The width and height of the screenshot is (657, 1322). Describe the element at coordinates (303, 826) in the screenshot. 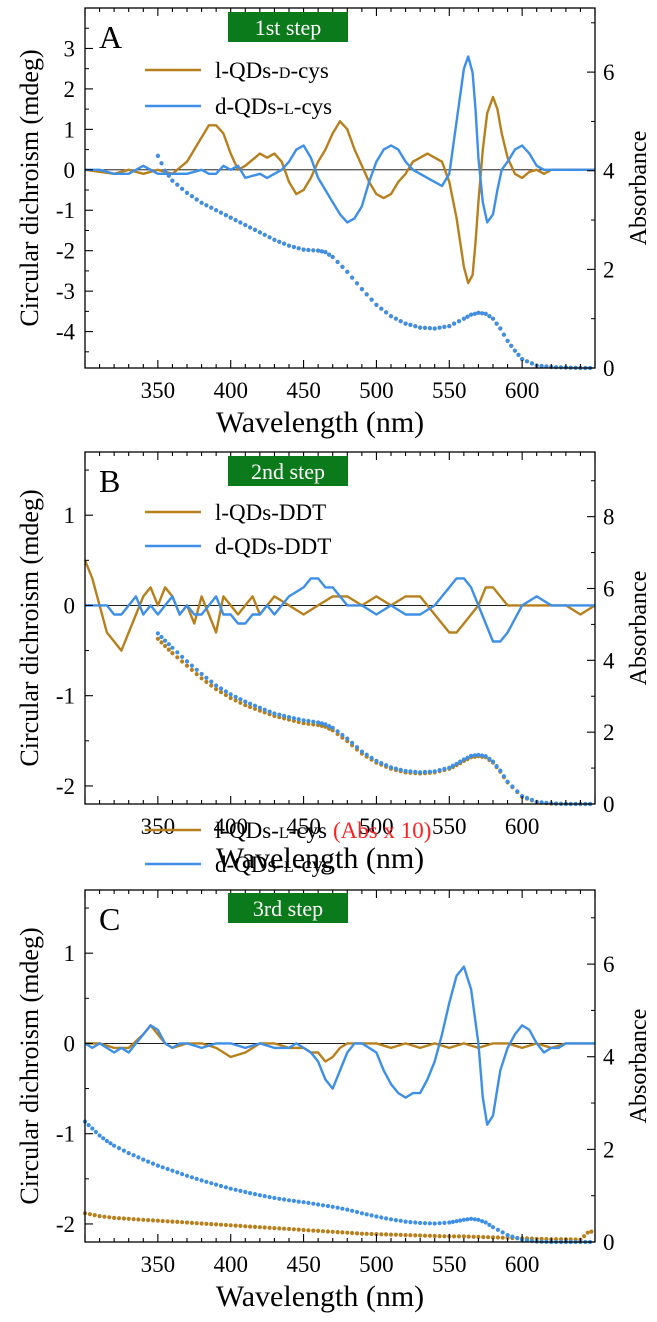

I see `x-tick-label: 450` at that location.